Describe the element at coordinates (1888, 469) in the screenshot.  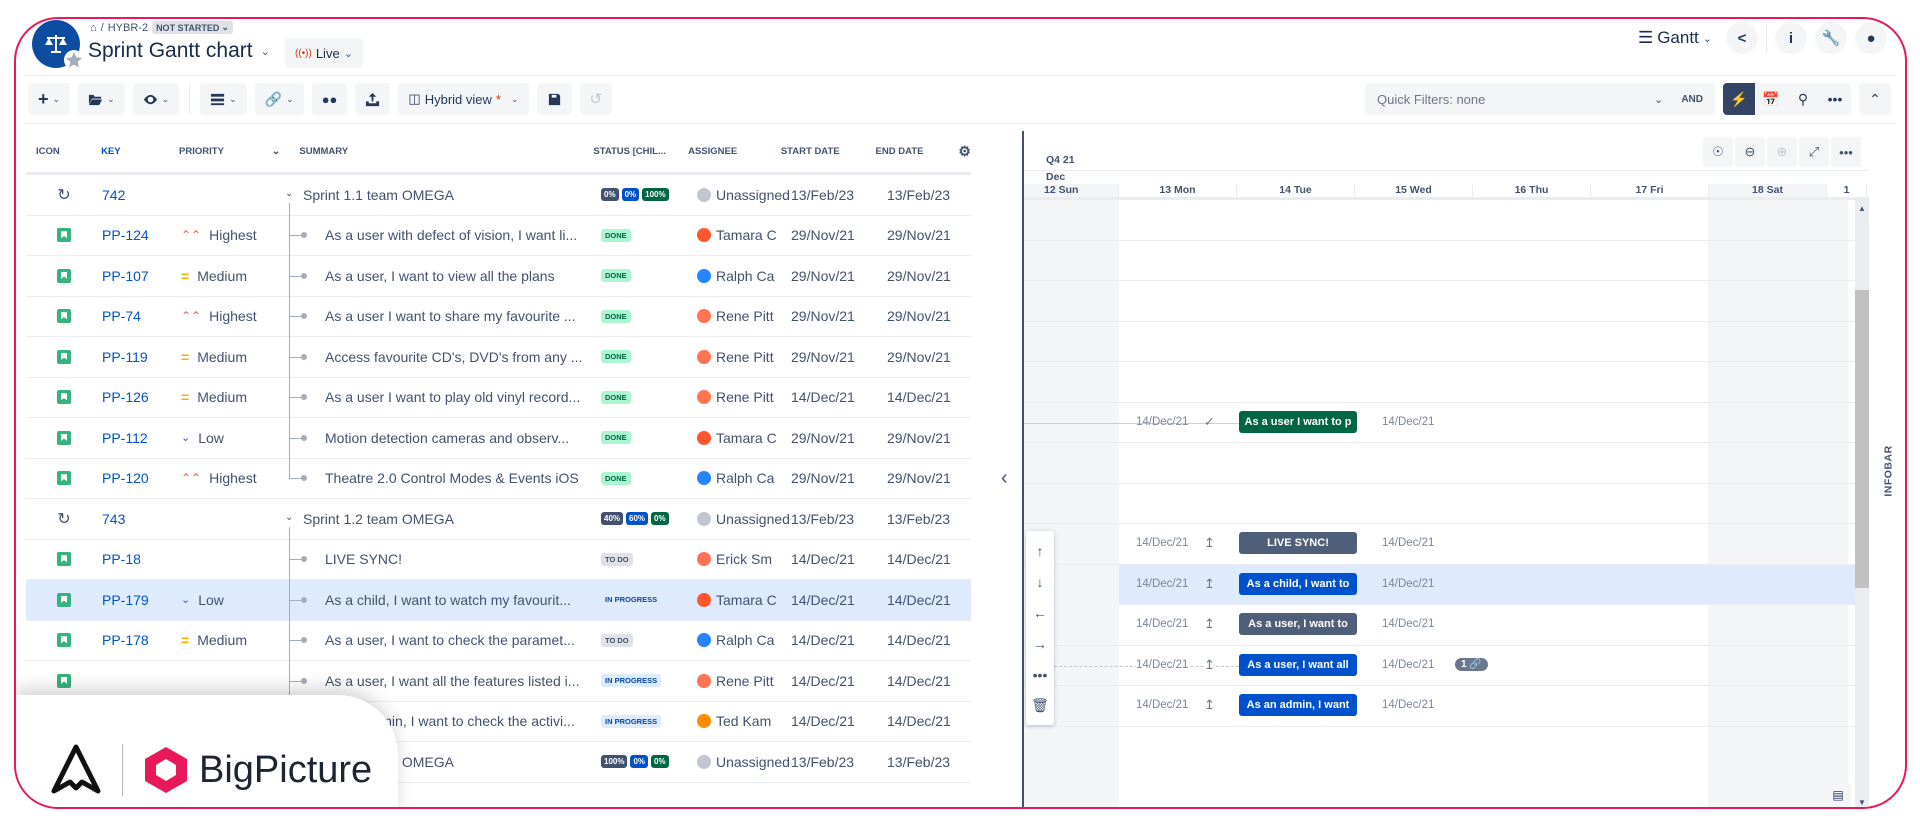
I see `infobar-toggle: INFOBAR` at that location.